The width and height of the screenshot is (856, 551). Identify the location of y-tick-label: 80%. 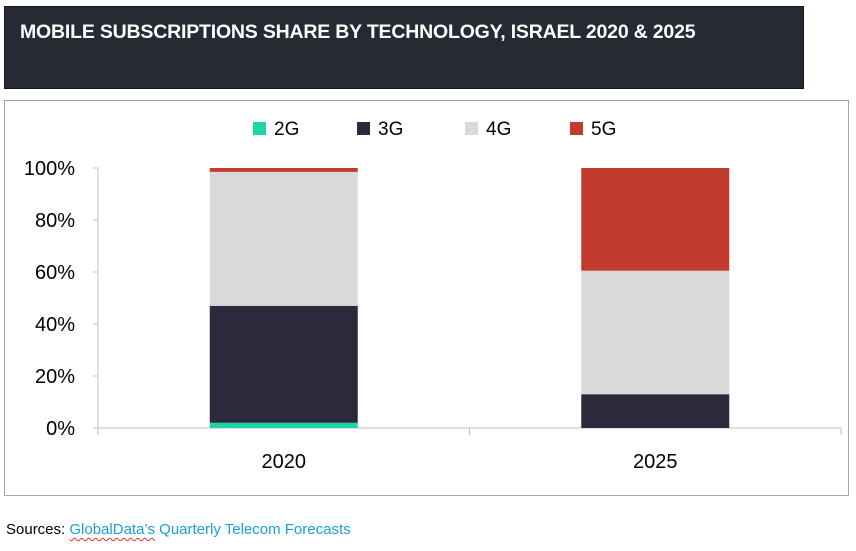
(55, 221).